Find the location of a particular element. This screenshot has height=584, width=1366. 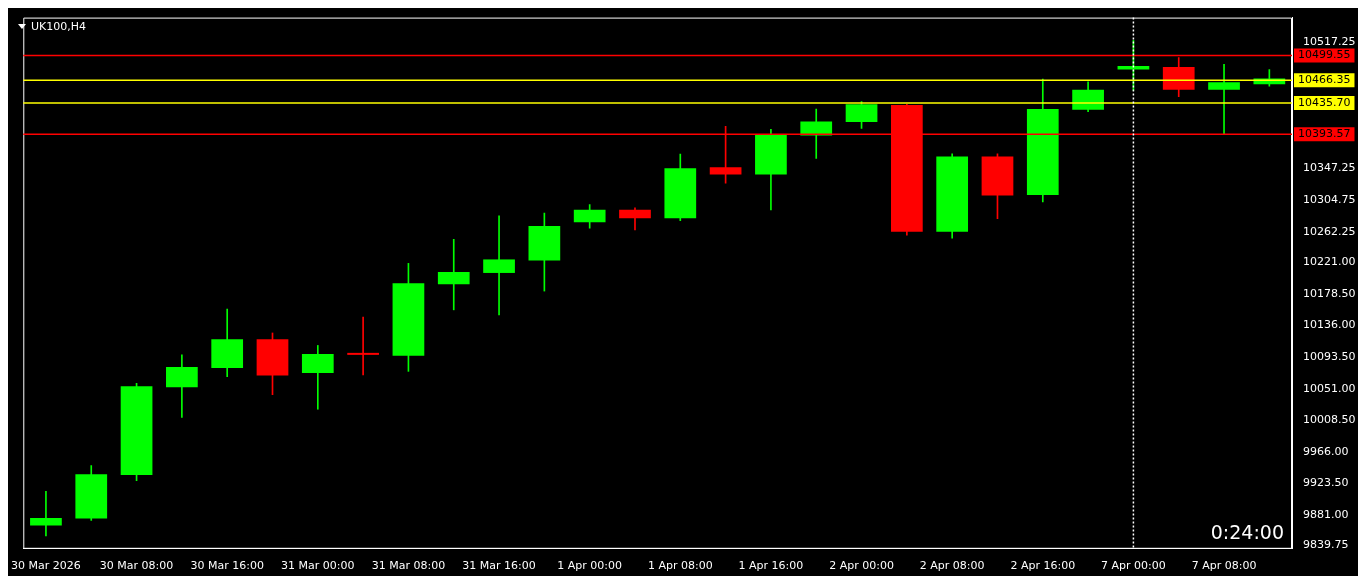

y-tick-label: 10304.75 is located at coordinates (1329, 200).